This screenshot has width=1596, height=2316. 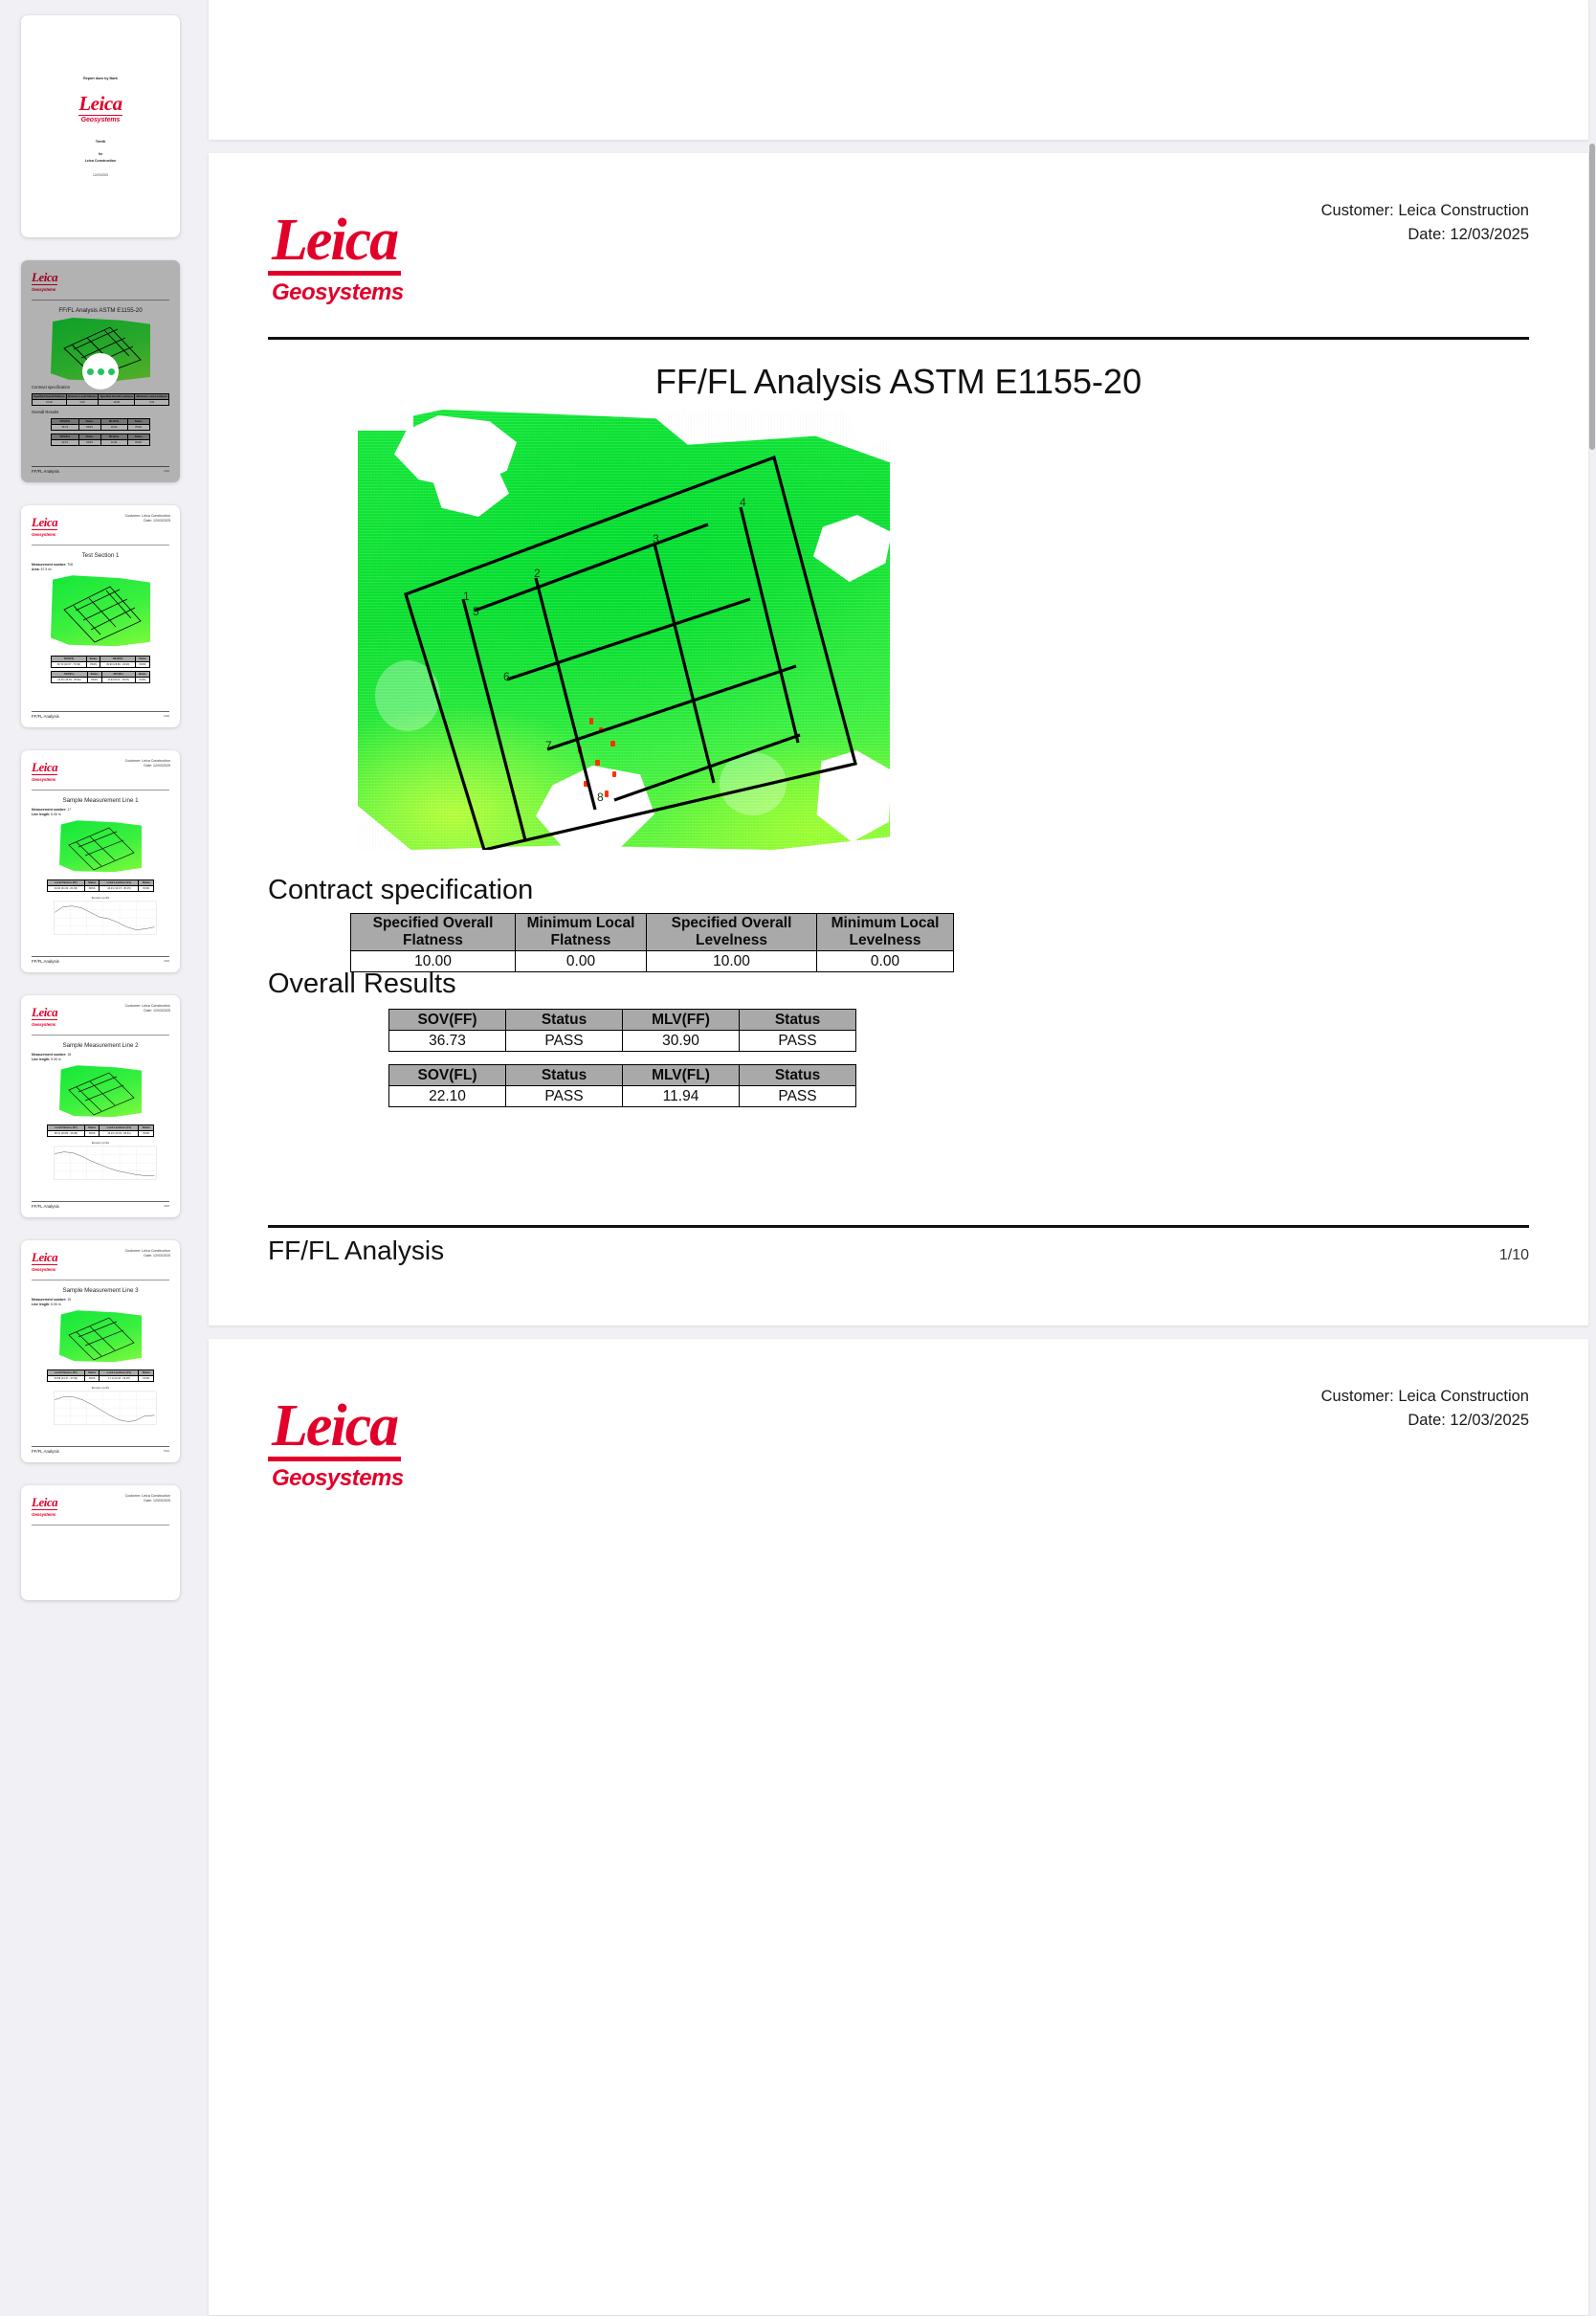 I want to click on cover-line-1: Report done by Mark, so click(x=101, y=78).